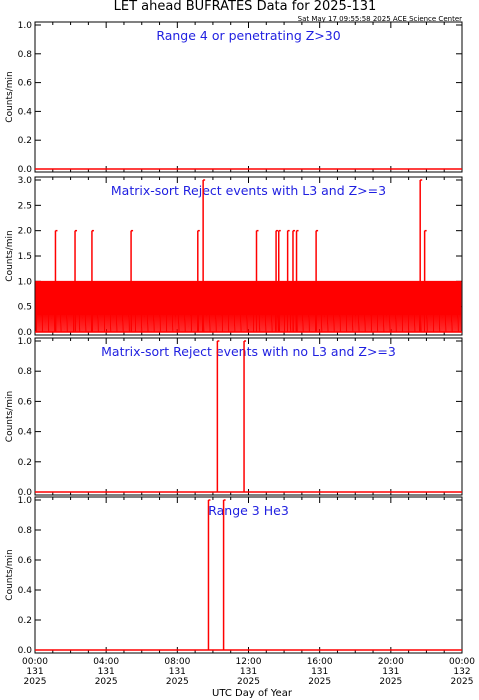  Describe the element at coordinates (320, 662) in the screenshot. I see `x-tick-time: 16:00` at that location.